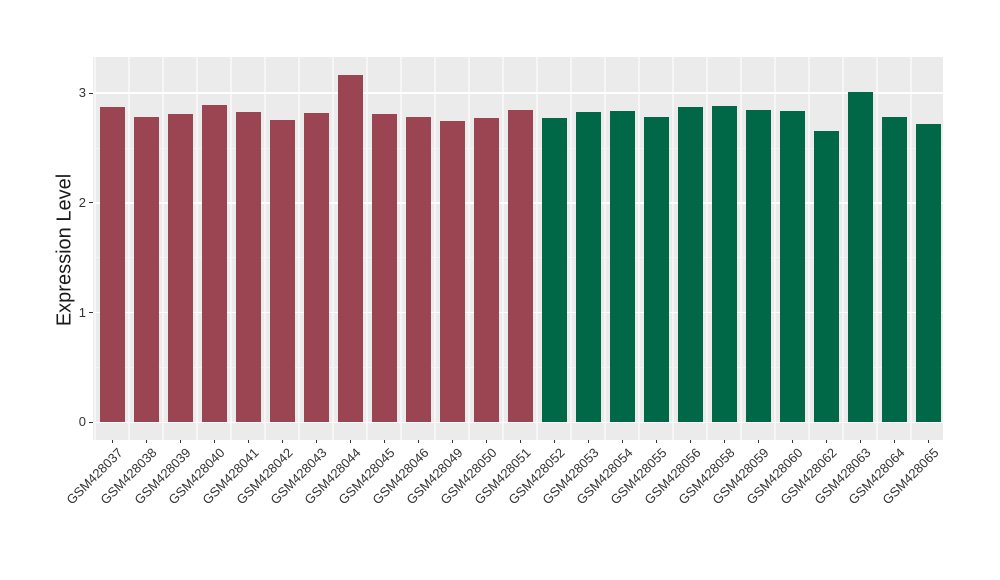  I want to click on bar-GSM428055, so click(656, 270).